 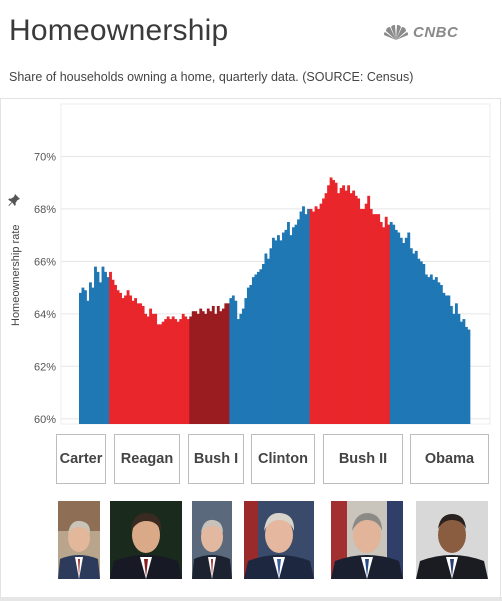 I want to click on reagan-button: Reagan, so click(x=147, y=459).